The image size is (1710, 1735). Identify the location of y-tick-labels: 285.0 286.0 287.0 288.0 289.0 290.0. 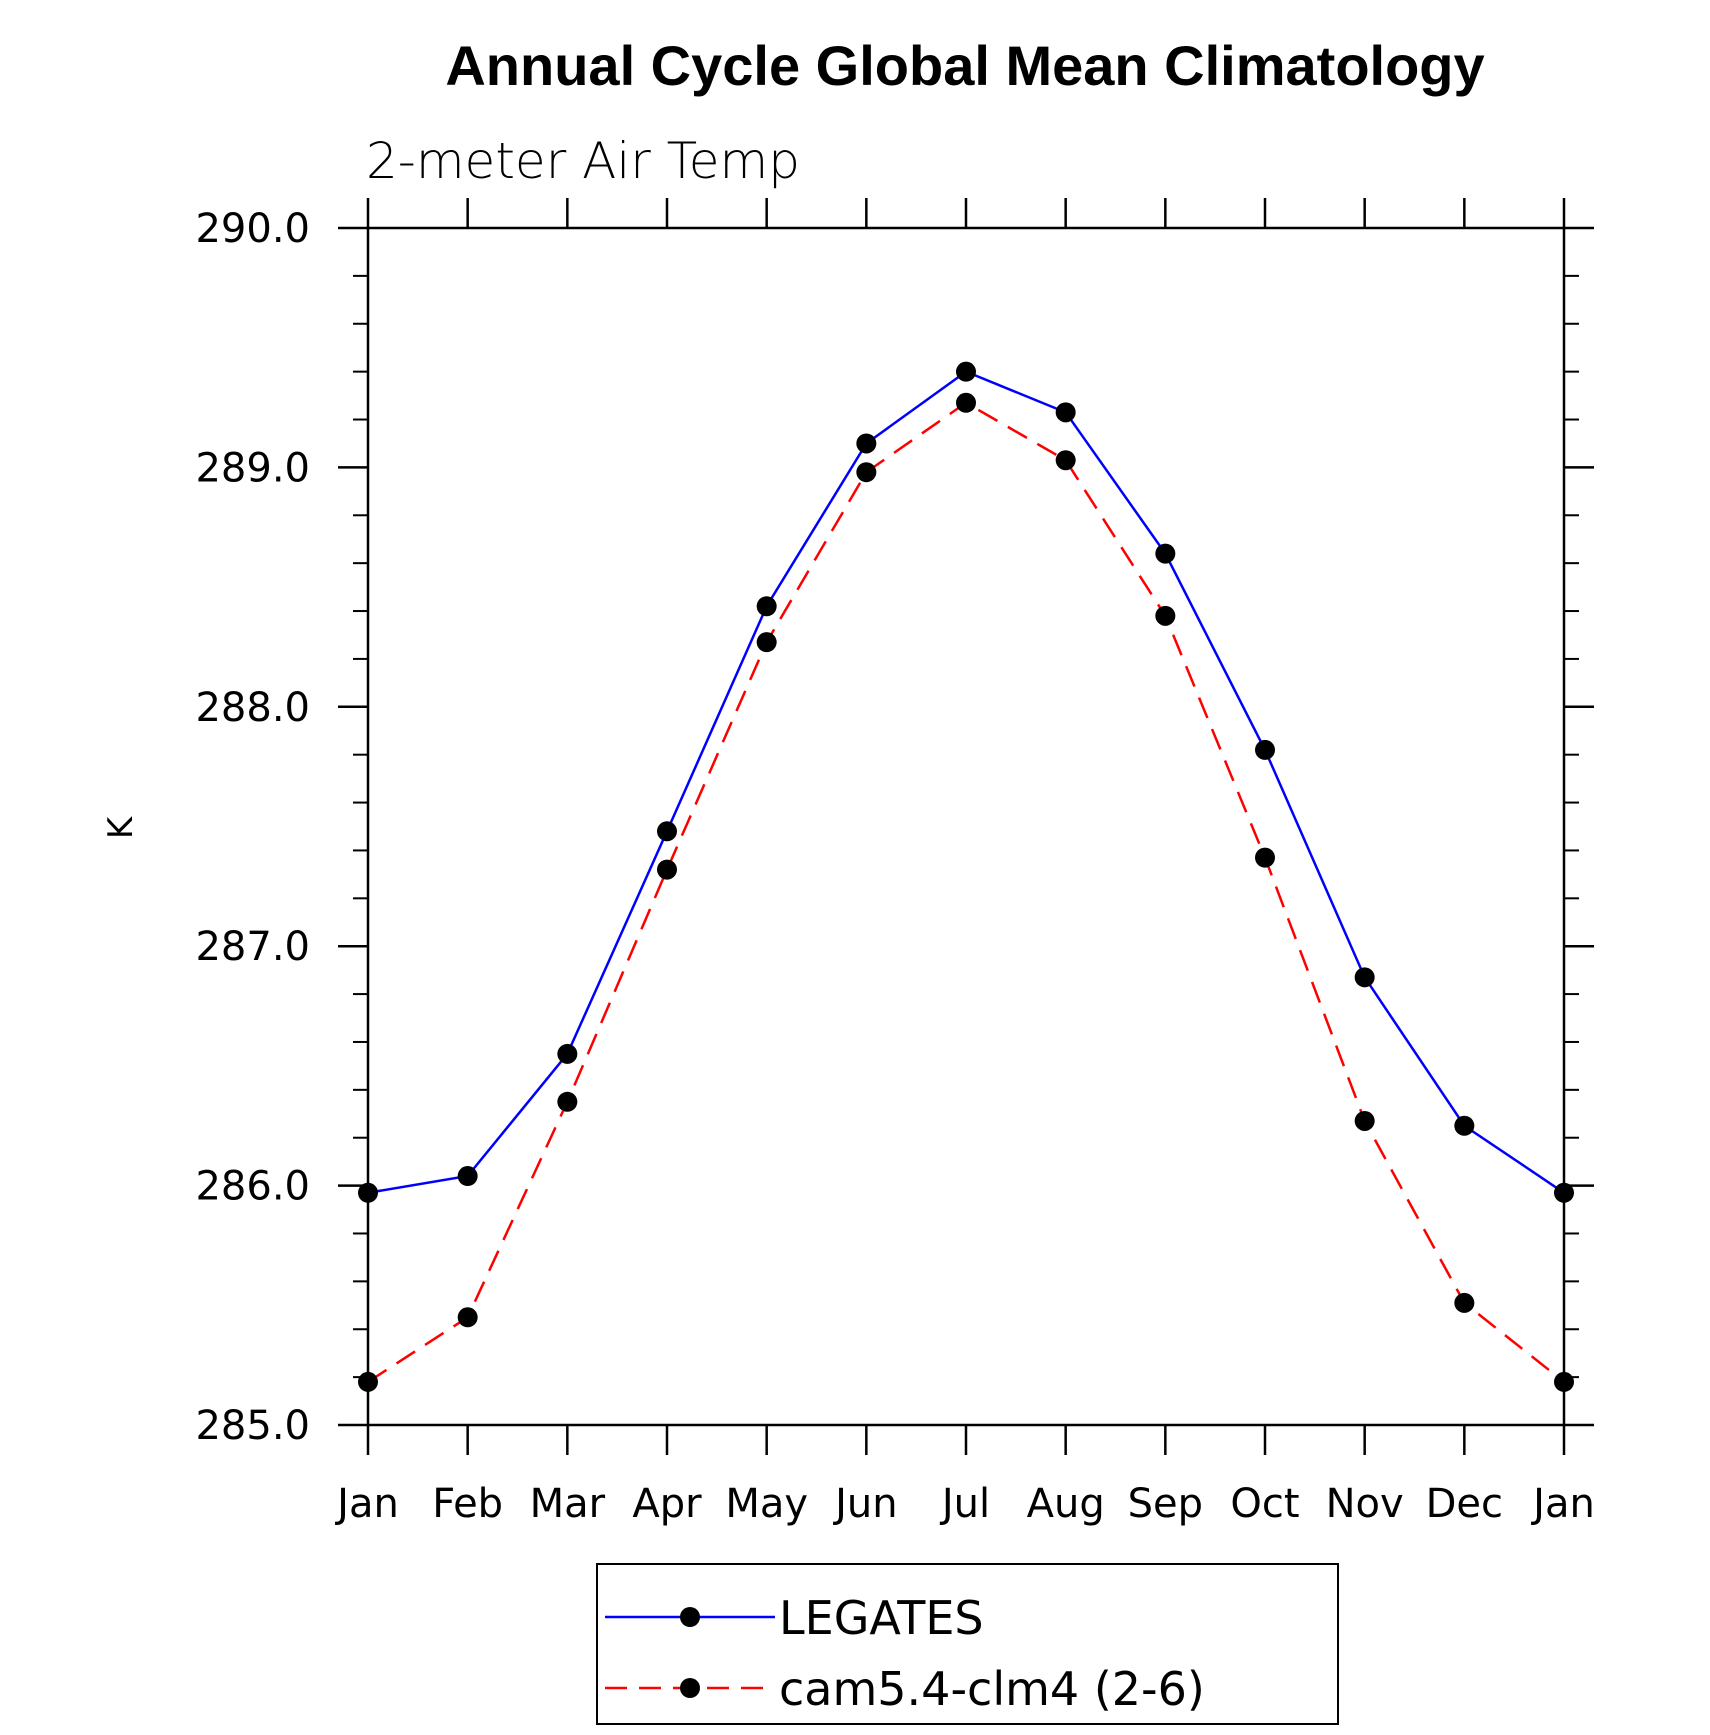
(252, 827).